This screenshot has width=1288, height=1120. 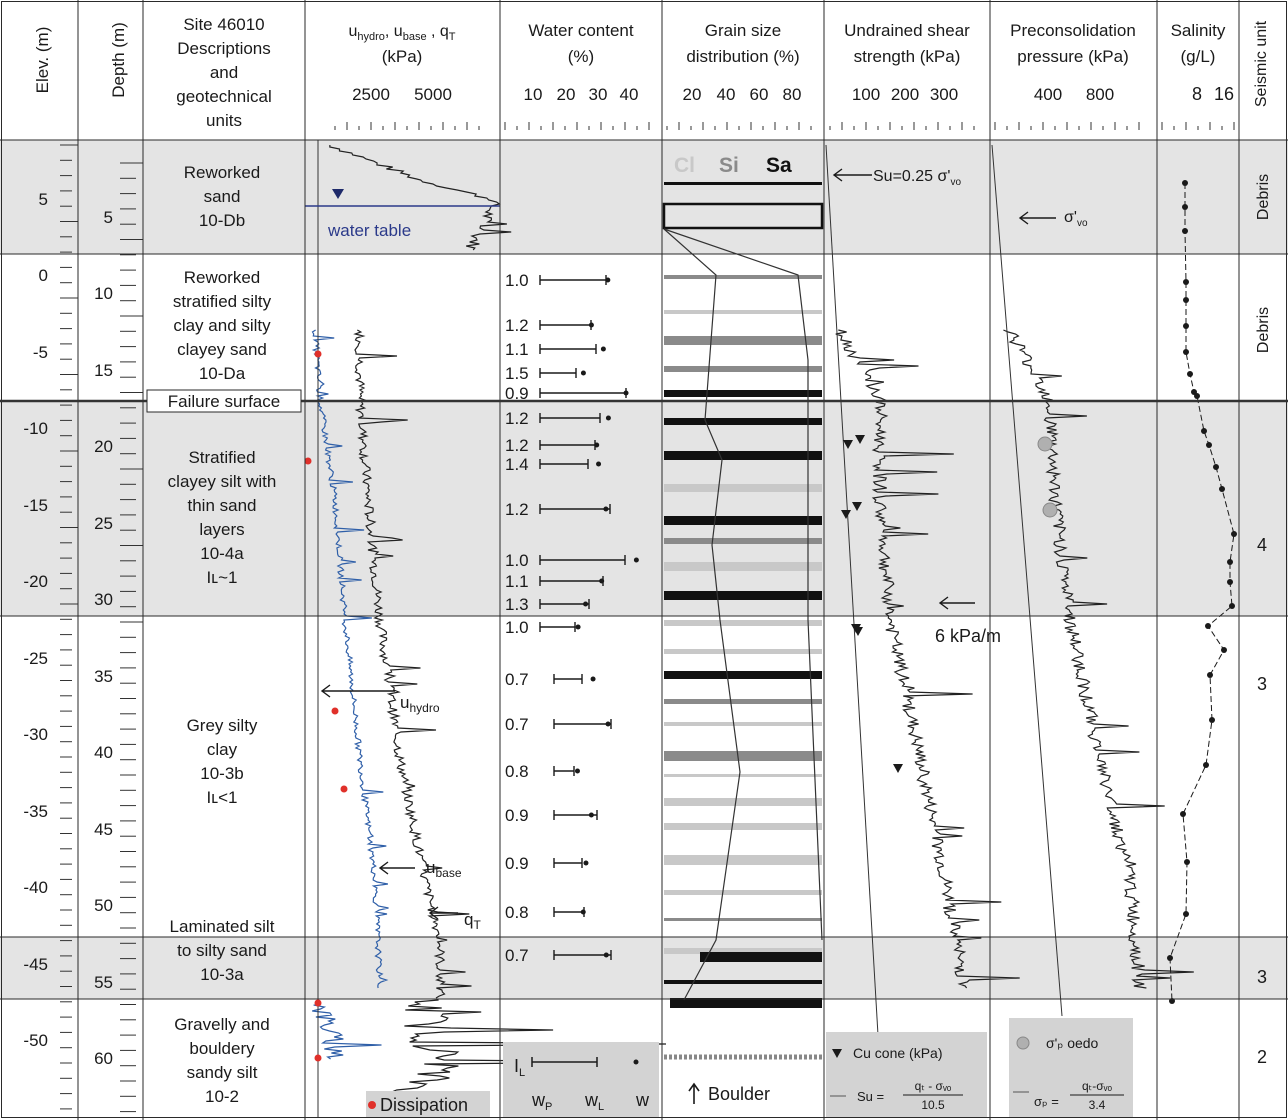 What do you see at coordinates (222, 553) in the screenshot?
I see `unit-10-4a-line: 10-4a` at bounding box center [222, 553].